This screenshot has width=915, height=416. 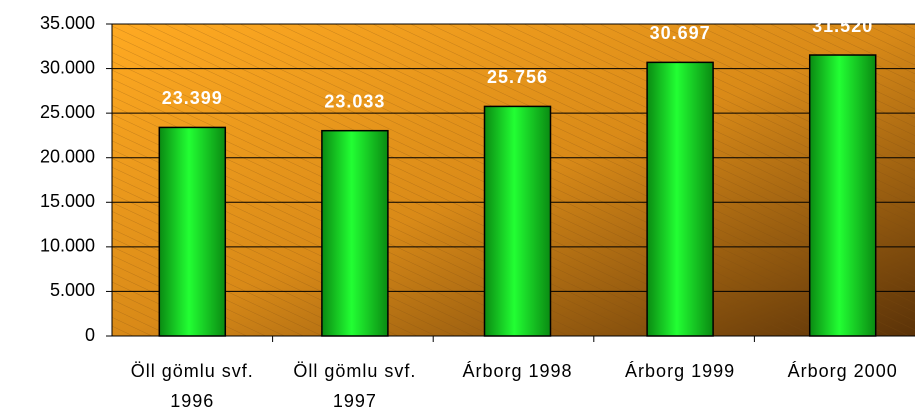 I want to click on y-tick-label: 25.000, so click(x=67, y=112).